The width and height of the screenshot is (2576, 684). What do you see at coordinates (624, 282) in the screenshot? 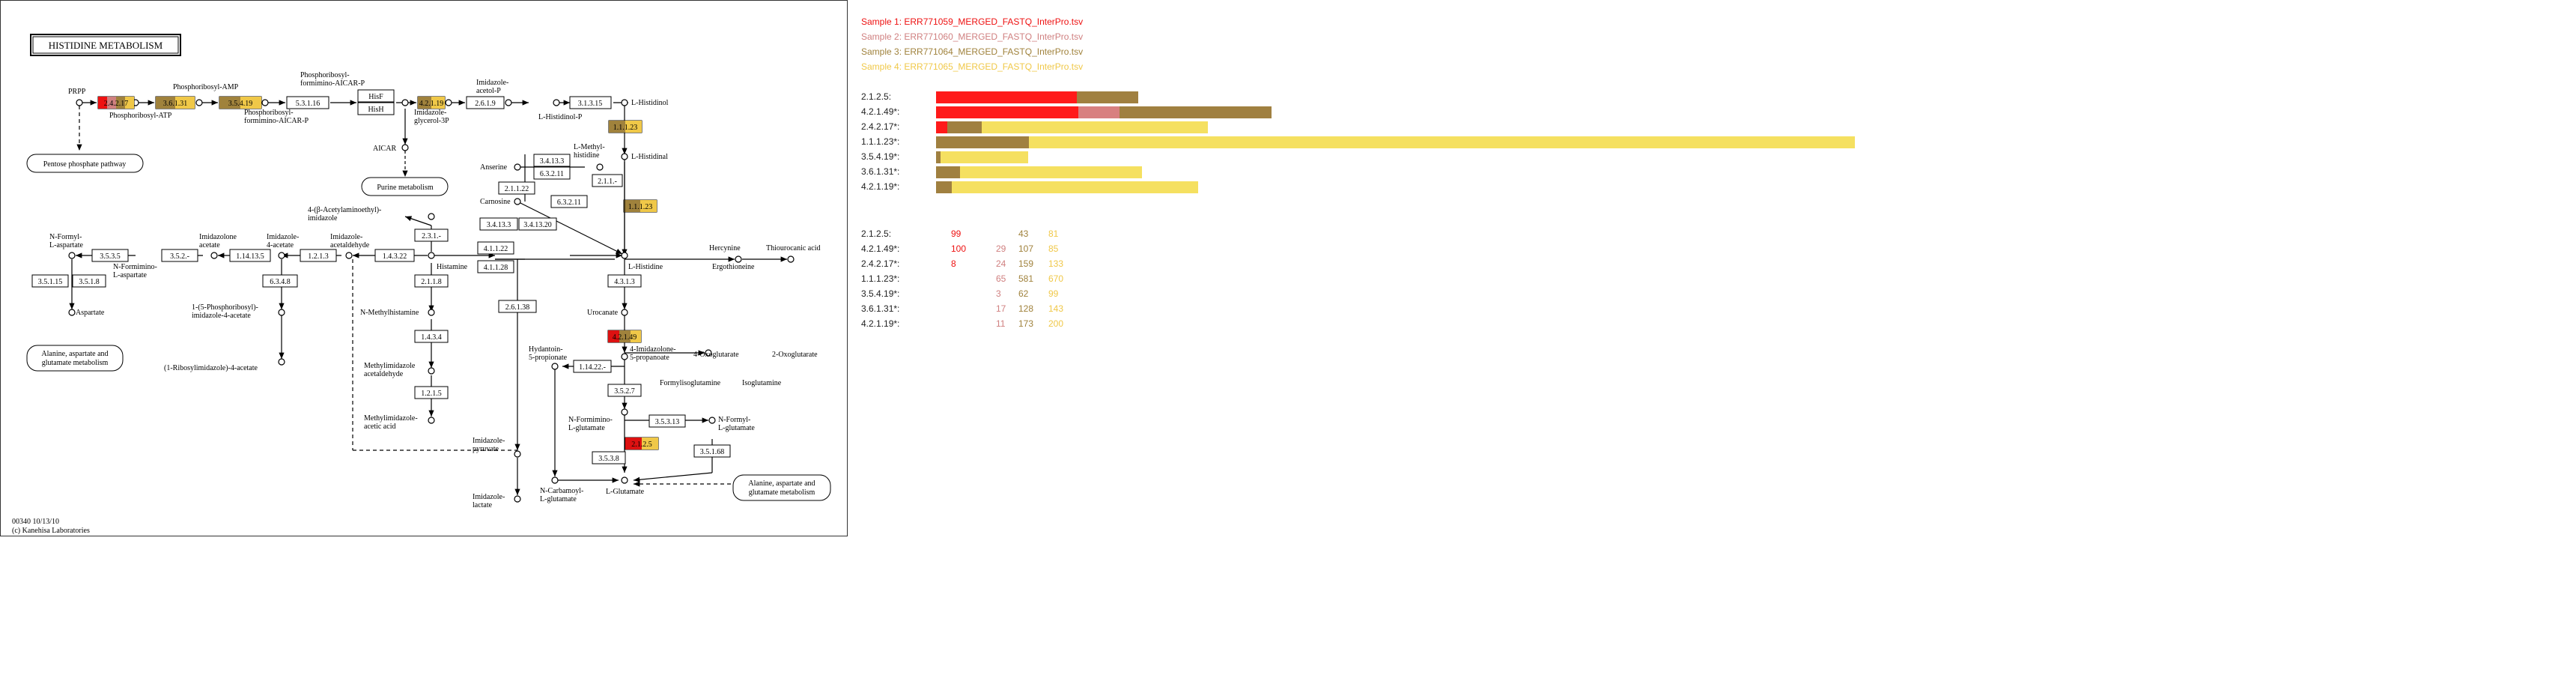
I see `svg-text: 4.3.1.3` at bounding box center [624, 282].